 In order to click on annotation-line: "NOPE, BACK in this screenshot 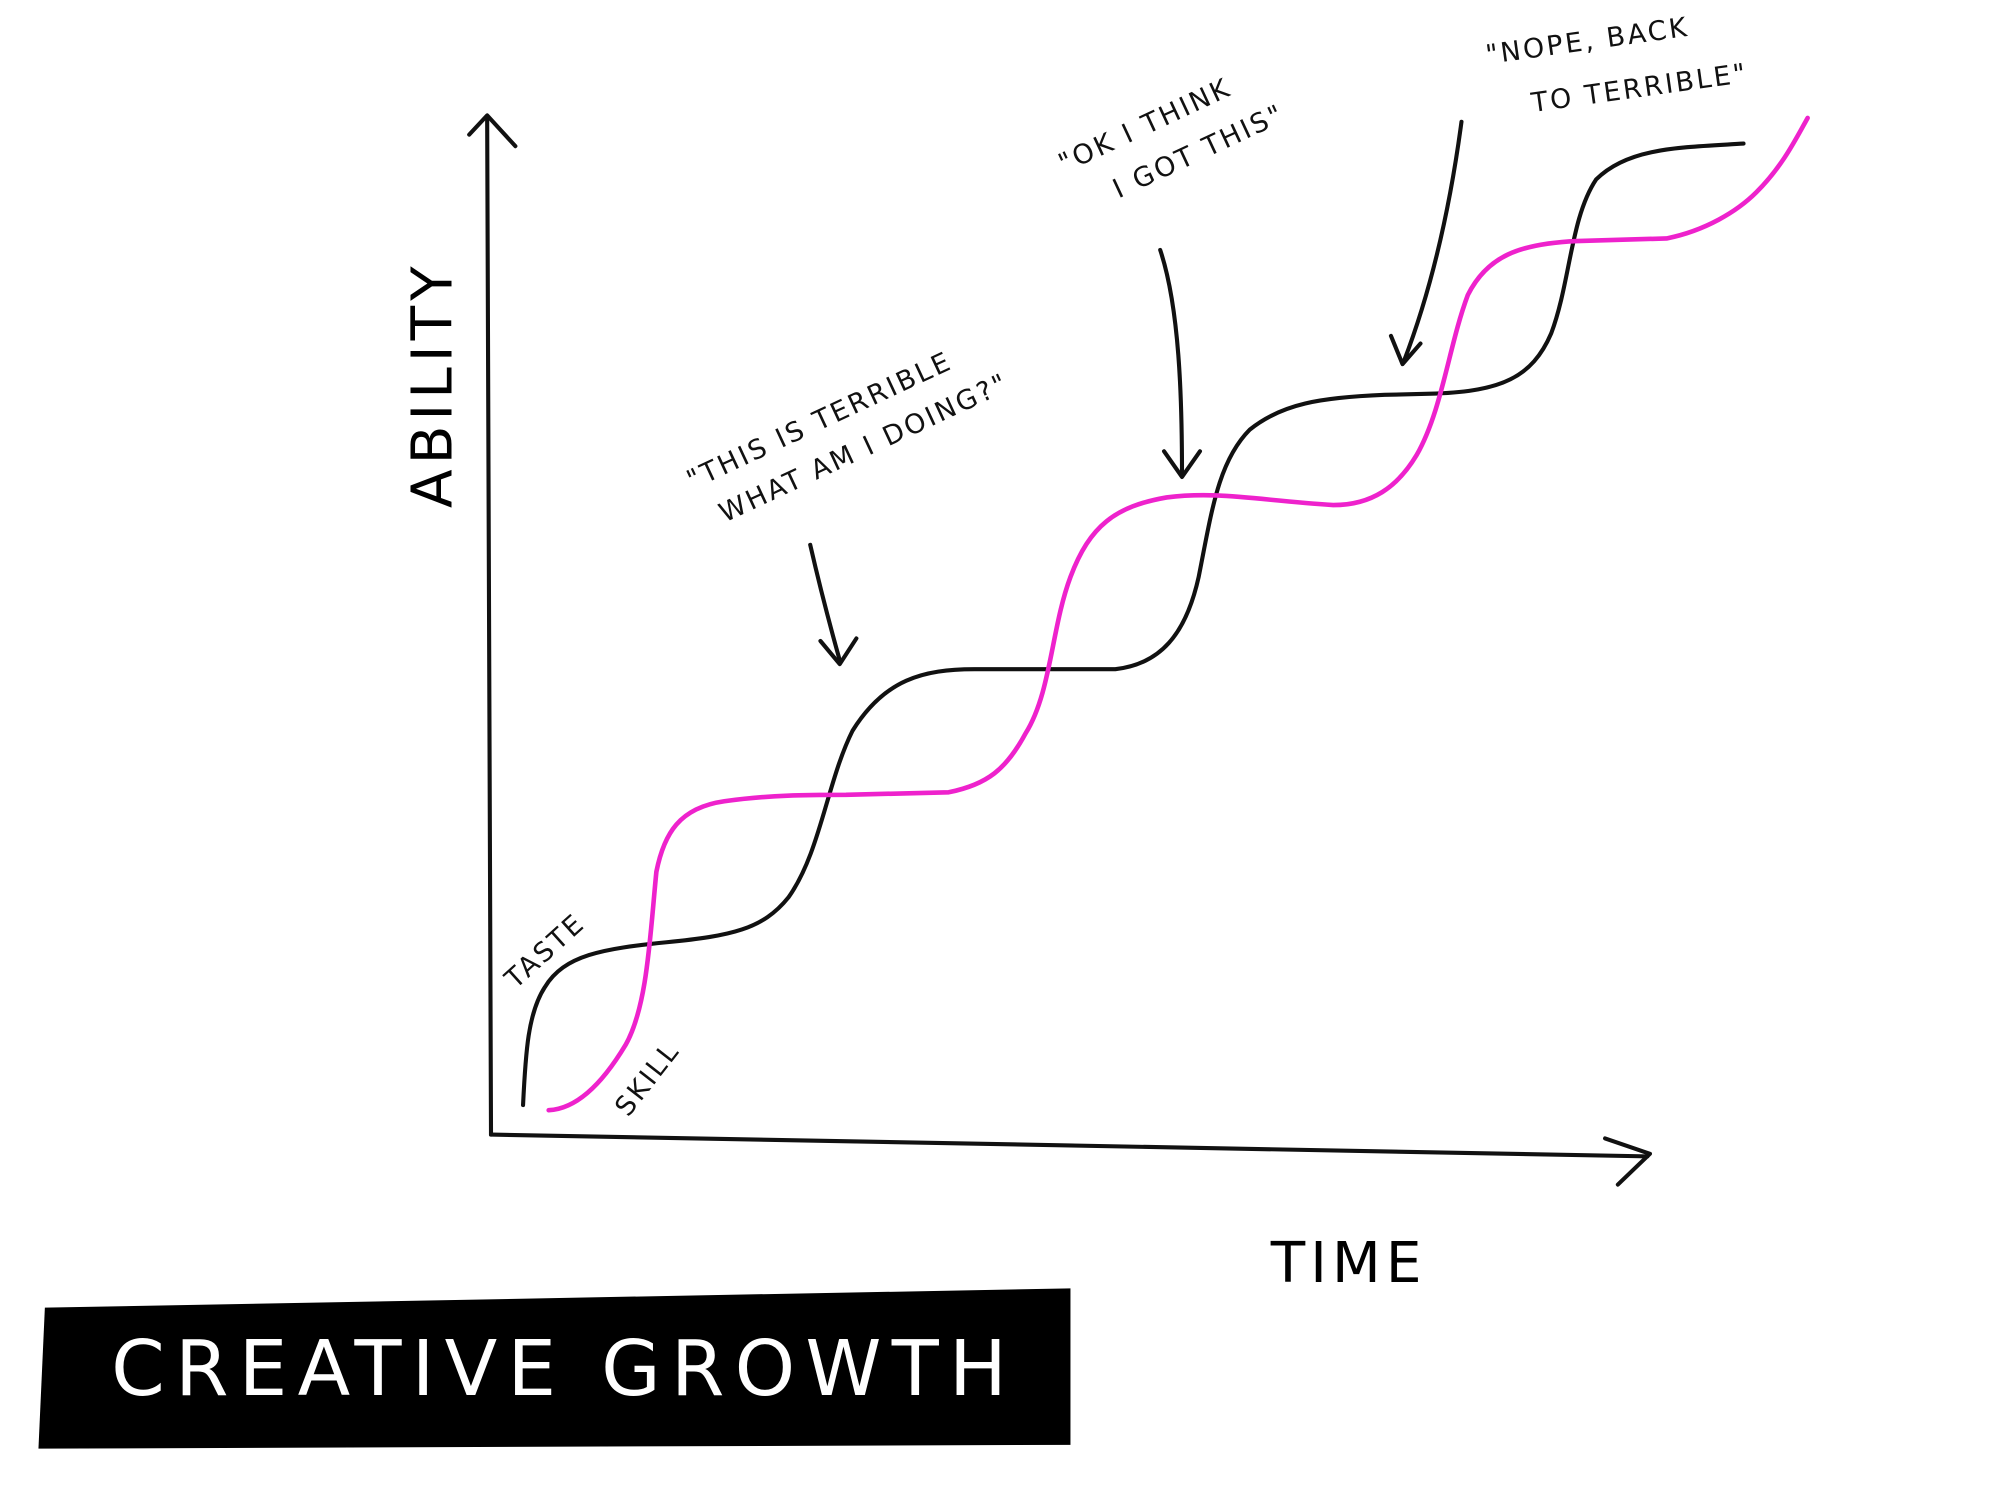, I will do `click(1587, 41)`.